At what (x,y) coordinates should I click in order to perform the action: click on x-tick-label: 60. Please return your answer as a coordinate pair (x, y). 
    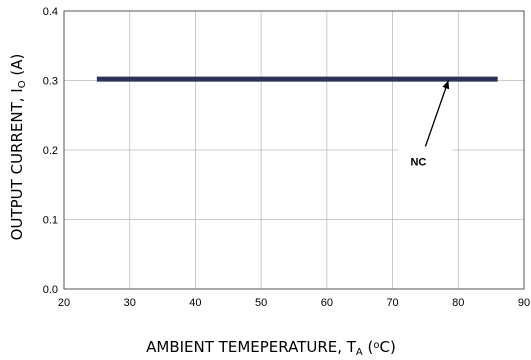
    Looking at the image, I should click on (327, 303).